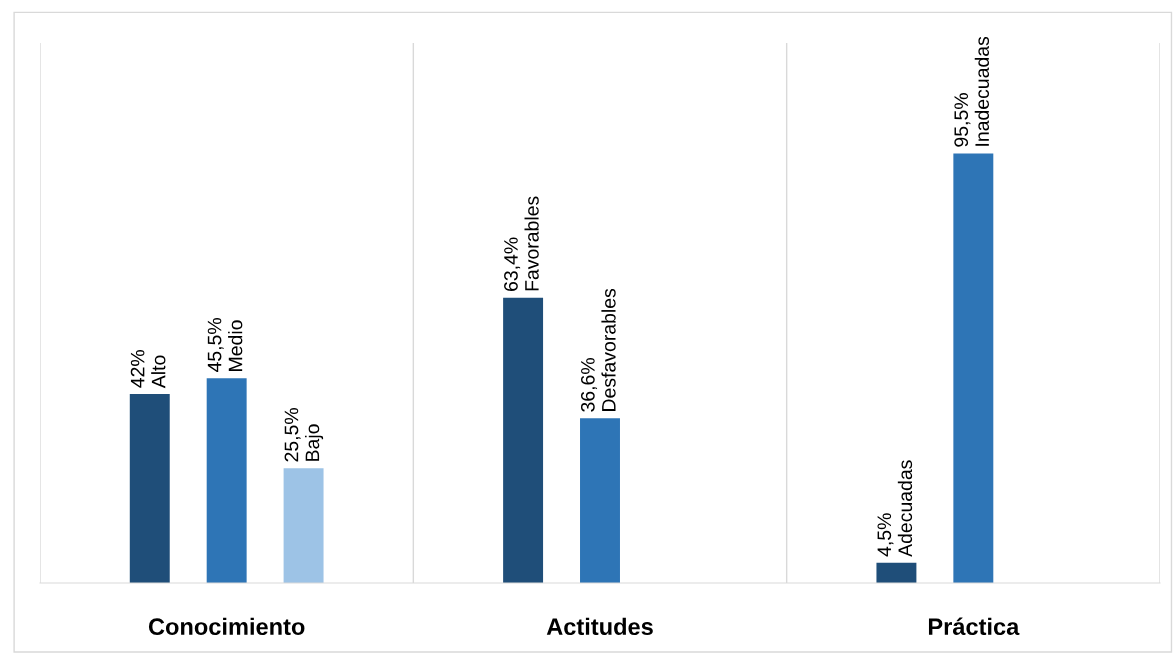 This screenshot has height=654, width=1175. Describe the element at coordinates (972, 91) in the screenshot. I see `data-label: 95,5% Inadecuadas` at that location.